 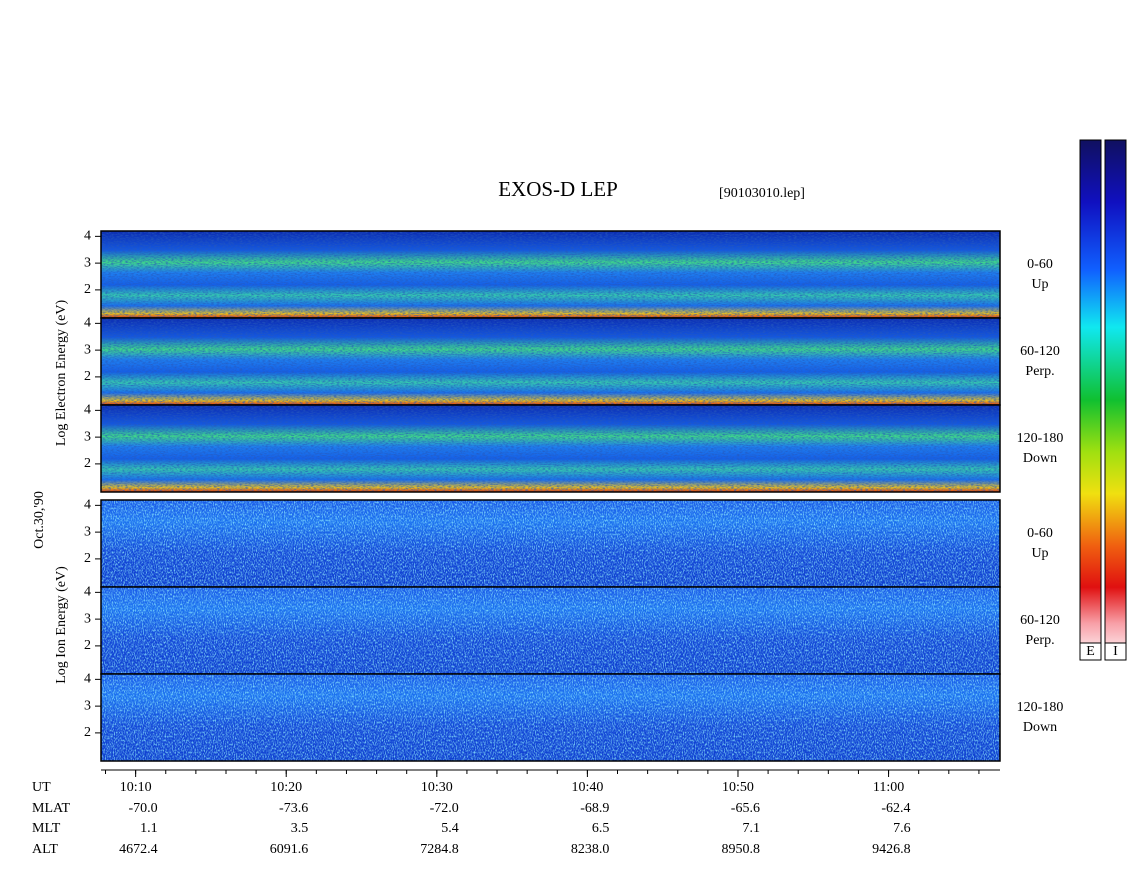 I want to click on row-value: 1.1, so click(x=149, y=828).